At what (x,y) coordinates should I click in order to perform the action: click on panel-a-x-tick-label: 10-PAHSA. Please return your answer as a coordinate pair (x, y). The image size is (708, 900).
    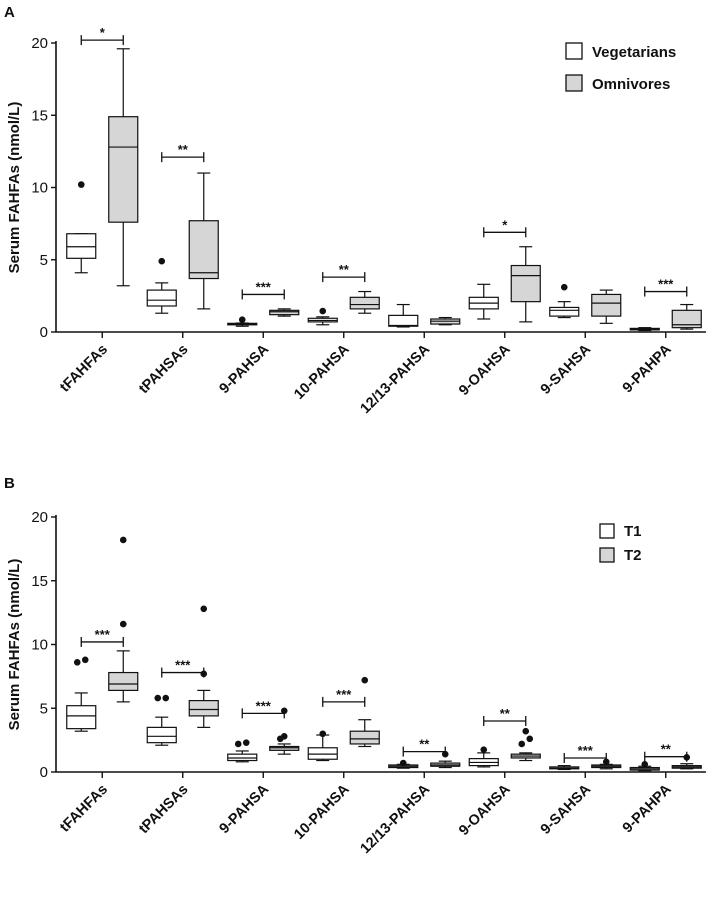
    Looking at the image, I should click on (322, 372).